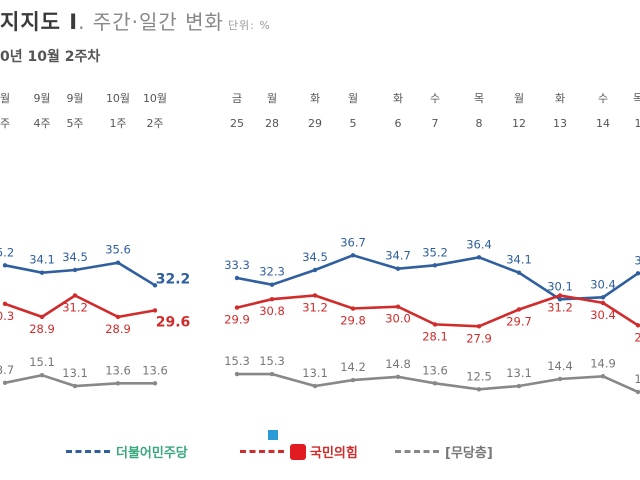 This screenshot has width=640, height=480. Describe the element at coordinates (117, 123) in the screenshot. I see `x-tick-label-bottom: 1주` at that location.